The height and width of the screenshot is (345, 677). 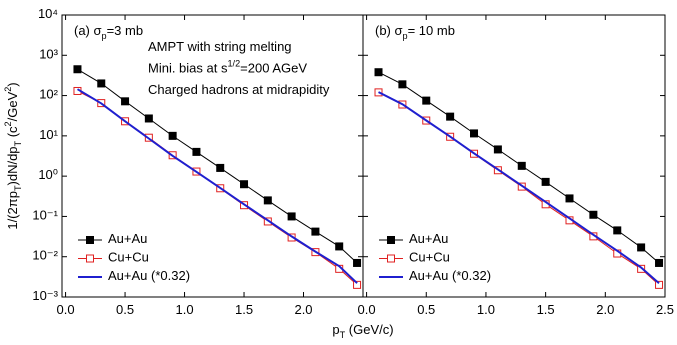 What do you see at coordinates (227, 67) in the screenshot?
I see `annotation: Mini. bias at s1/2=200 AGeV` at bounding box center [227, 67].